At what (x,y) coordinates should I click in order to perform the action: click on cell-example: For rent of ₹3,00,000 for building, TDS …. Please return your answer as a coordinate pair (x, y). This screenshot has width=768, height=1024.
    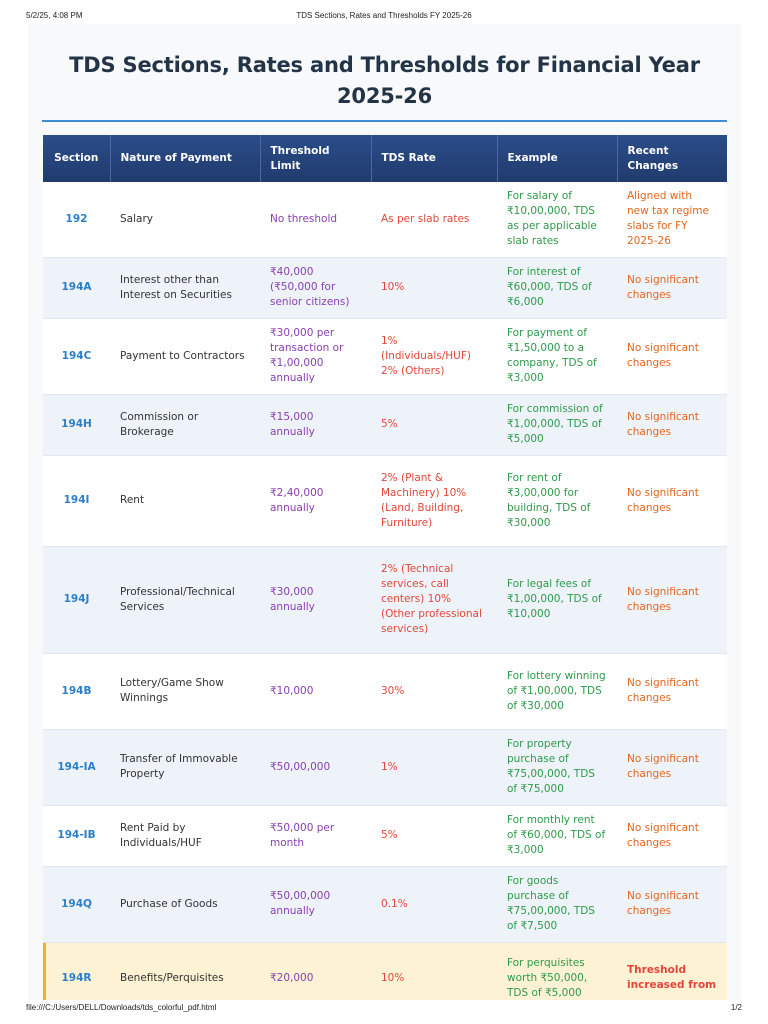
    Looking at the image, I should click on (557, 501).